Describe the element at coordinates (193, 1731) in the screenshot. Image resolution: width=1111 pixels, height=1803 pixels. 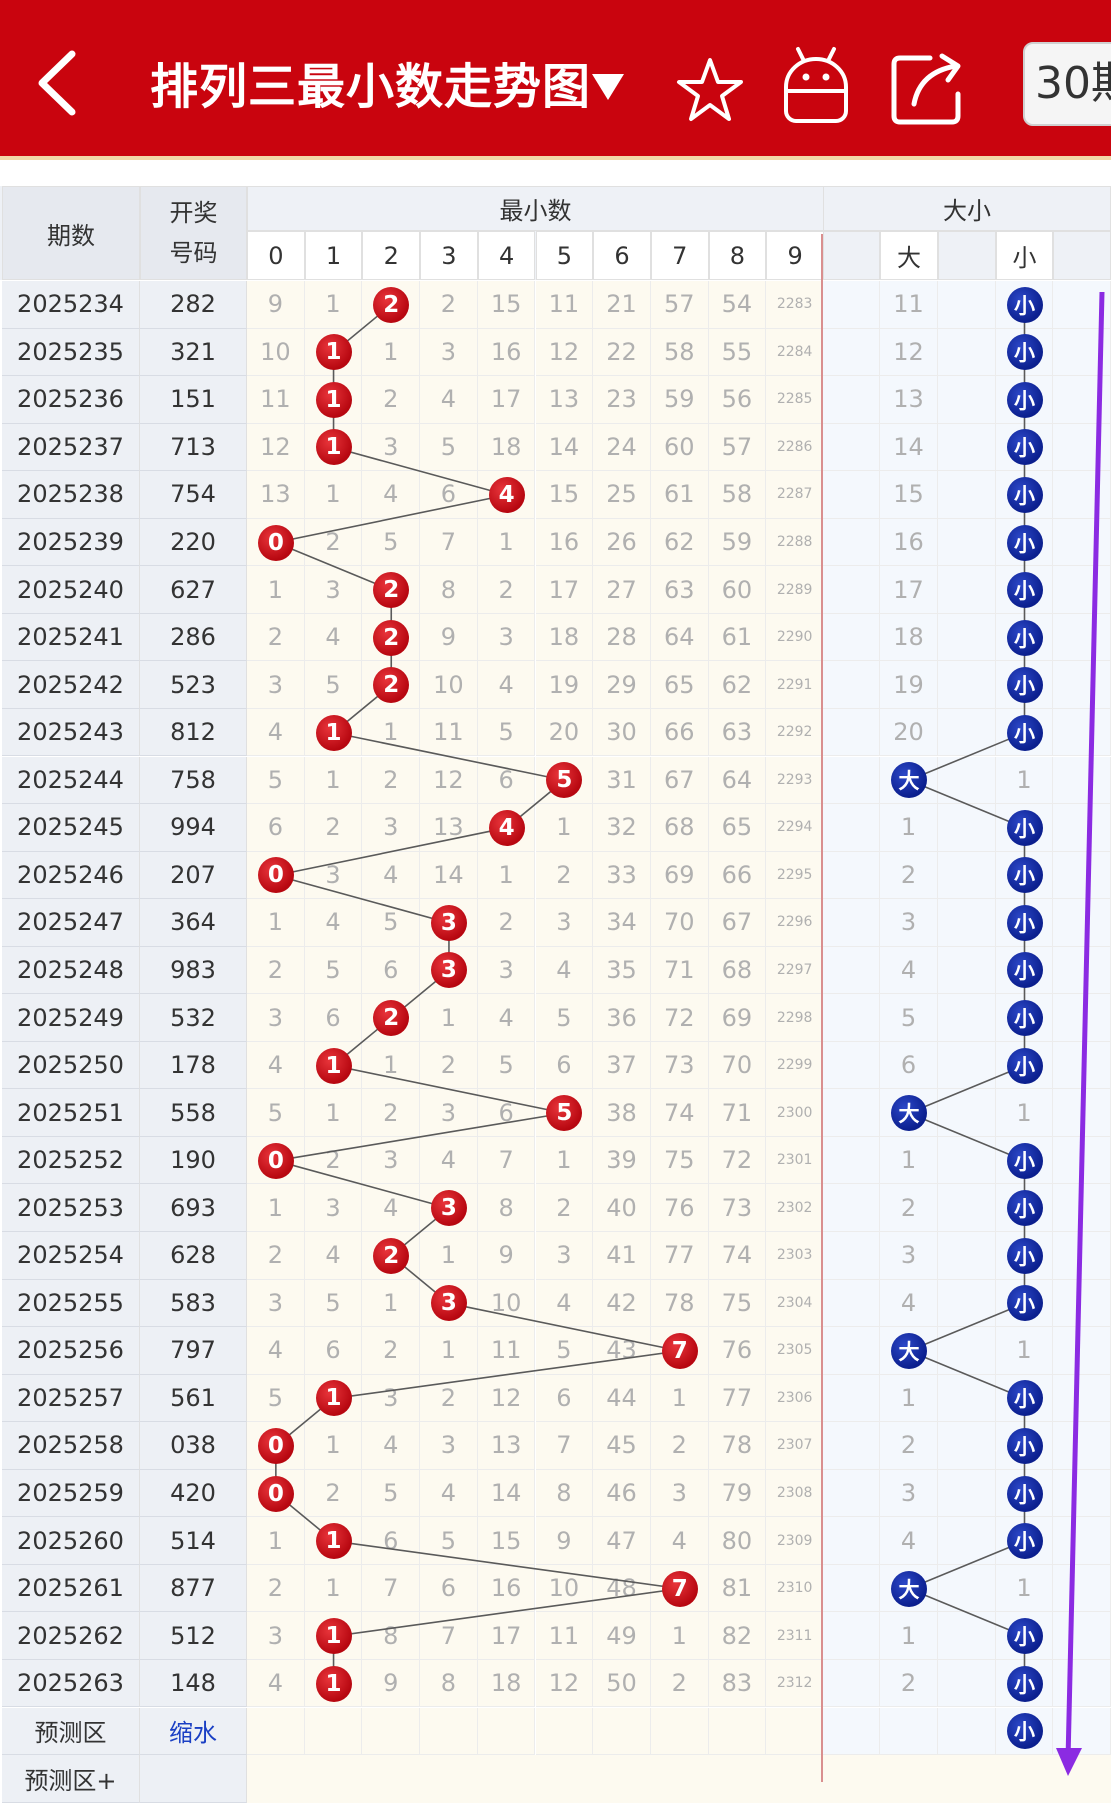
I see `predict-shrink-link: 缩水` at that location.